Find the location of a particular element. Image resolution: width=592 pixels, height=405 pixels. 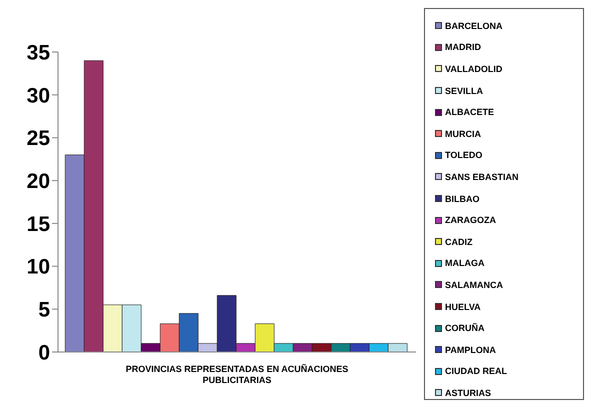

x-tick-label: PROVINCIAS REPRESENTADAS EN ACUÑACIONES PUBLICITARIAS is located at coordinates (237, 374).